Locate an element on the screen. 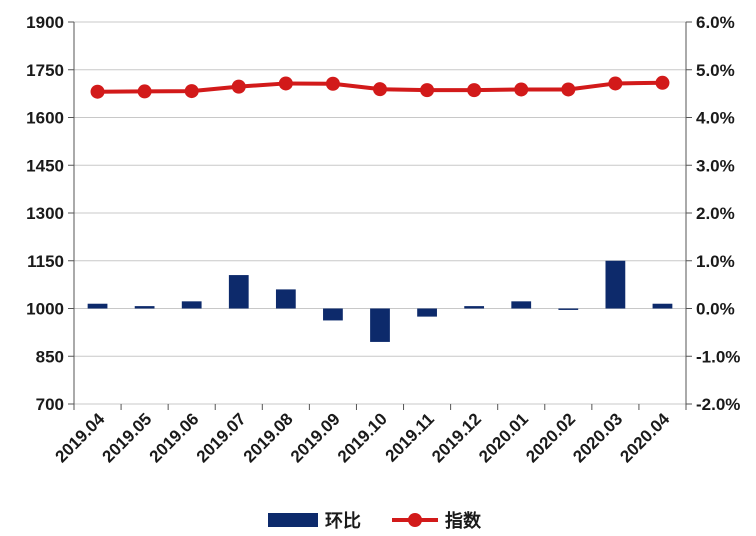  x-tick-label: 2019.10 is located at coordinates (362, 437).